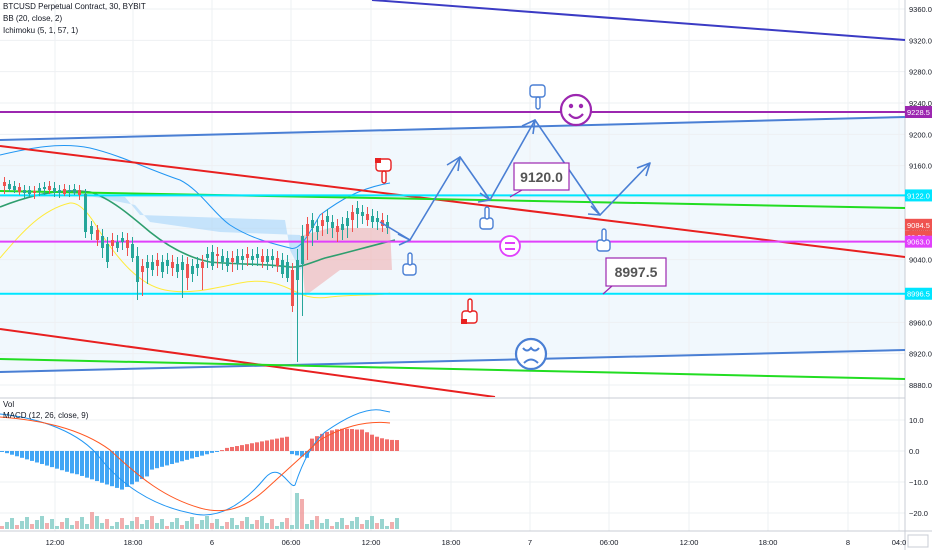 The image size is (932, 550). What do you see at coordinates (531, 354) in the screenshot?
I see `sad-face-icon` at bounding box center [531, 354].